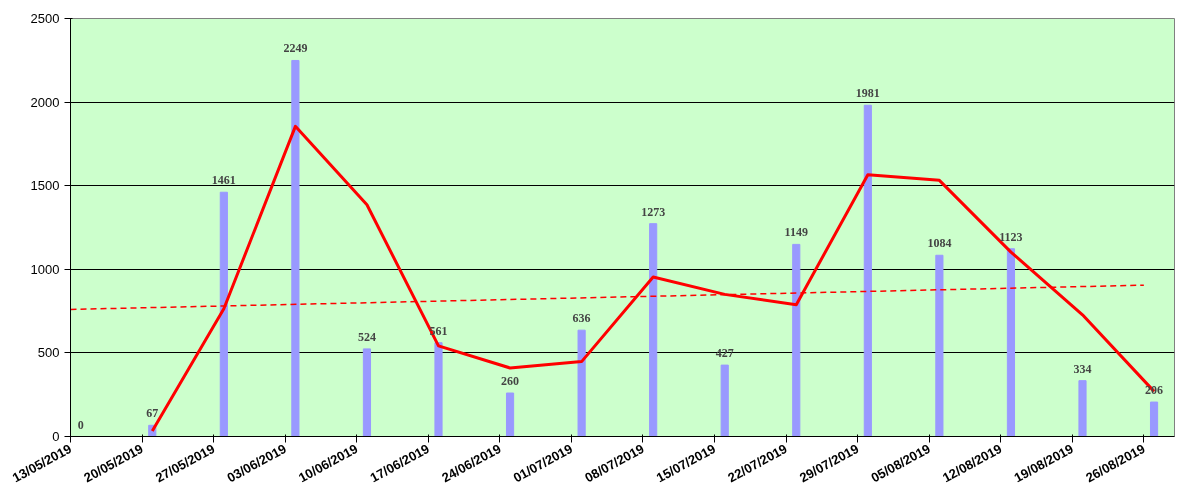 The width and height of the screenshot is (1184, 494). What do you see at coordinates (295, 48) in the screenshot?
I see `data-label: 2249` at bounding box center [295, 48].